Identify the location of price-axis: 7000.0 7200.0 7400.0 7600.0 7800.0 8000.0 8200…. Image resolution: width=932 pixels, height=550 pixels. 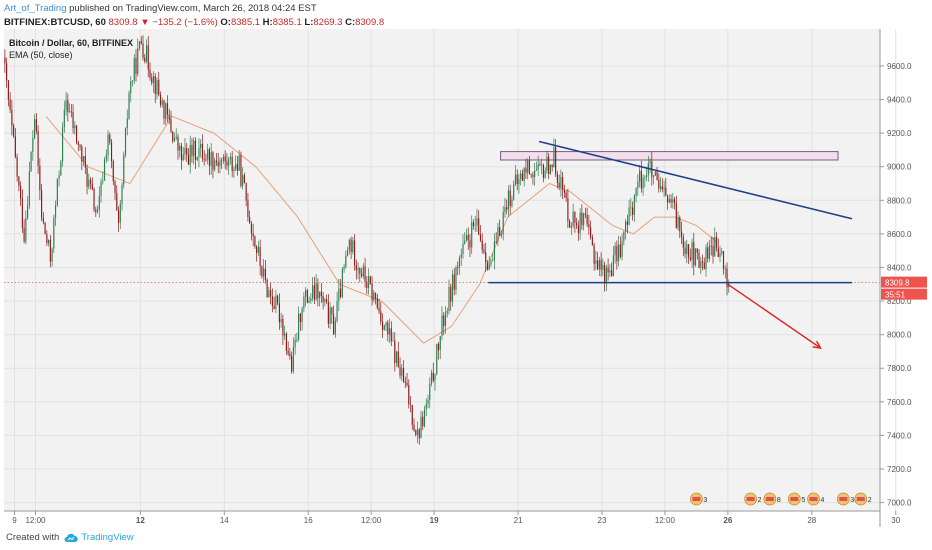
(903, 278).